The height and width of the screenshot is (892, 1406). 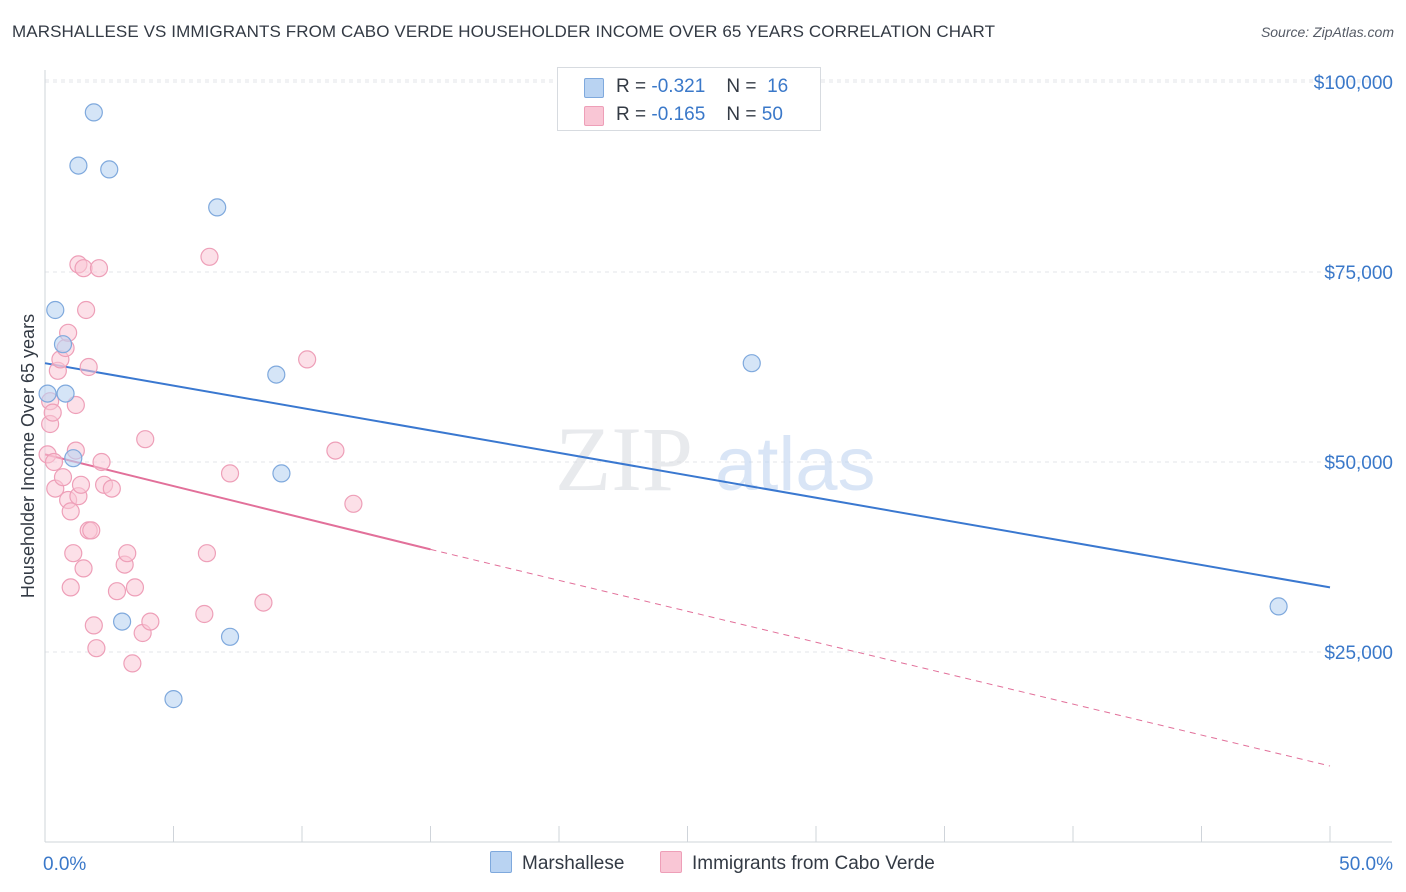 I want to click on watermark-atlas: atlas, so click(x=795, y=464).